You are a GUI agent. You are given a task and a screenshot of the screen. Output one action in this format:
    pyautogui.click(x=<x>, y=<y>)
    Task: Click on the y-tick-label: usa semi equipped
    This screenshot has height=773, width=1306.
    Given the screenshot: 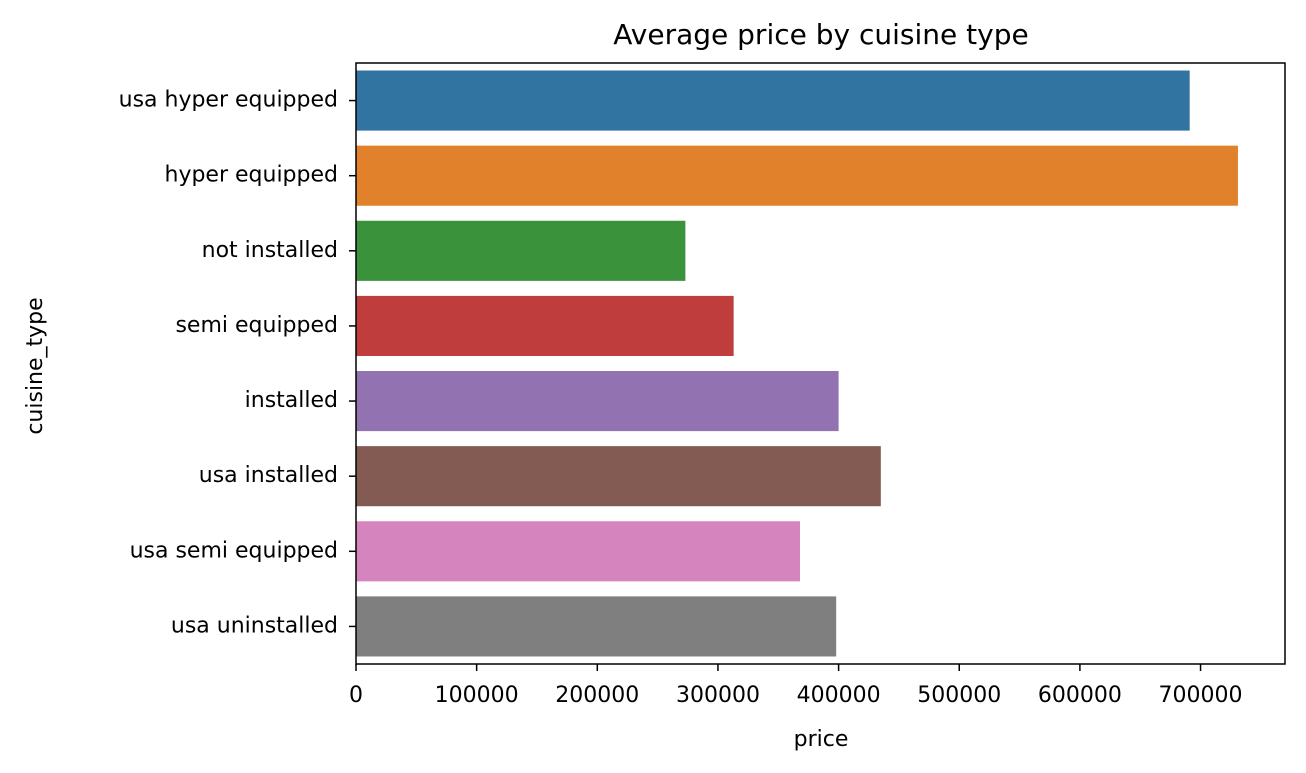 What is the action you would take?
    pyautogui.click(x=234, y=550)
    